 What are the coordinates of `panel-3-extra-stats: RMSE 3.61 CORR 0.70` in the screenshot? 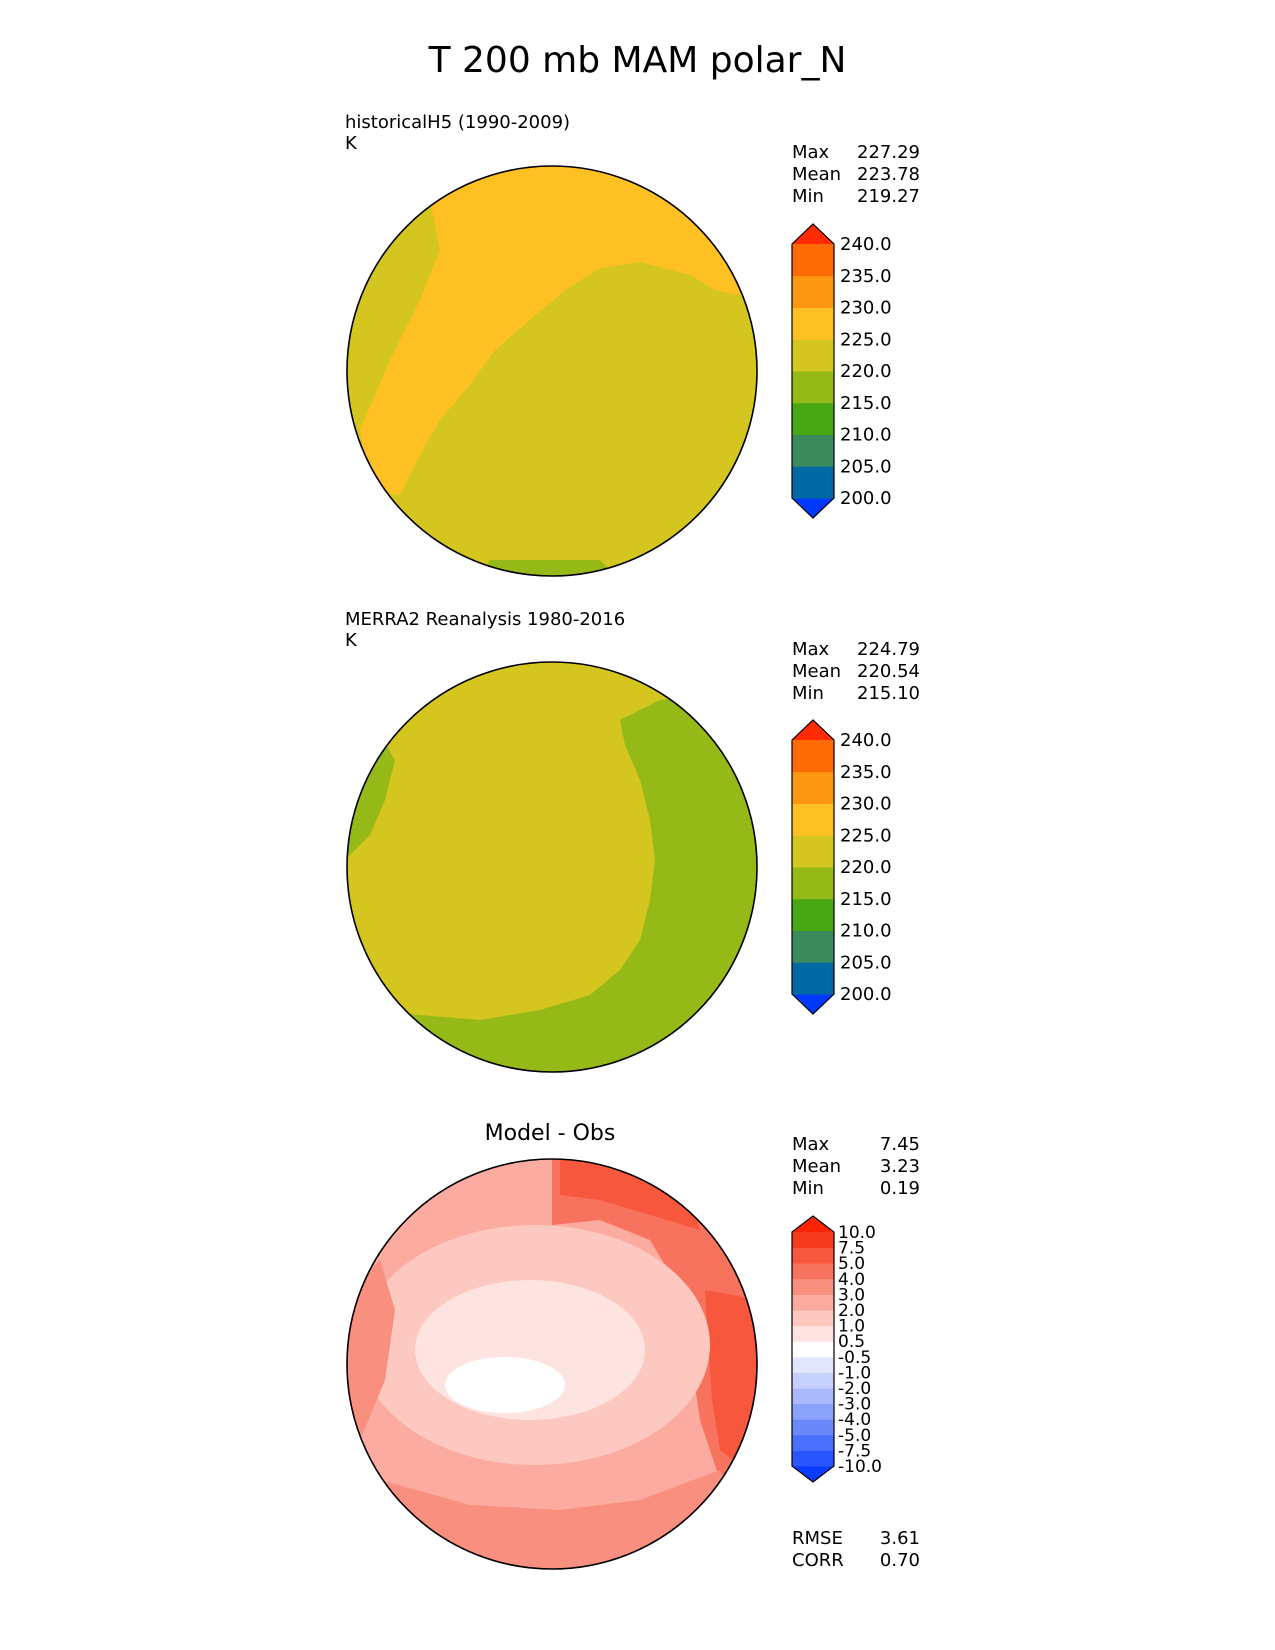 It's located at (856, 1550).